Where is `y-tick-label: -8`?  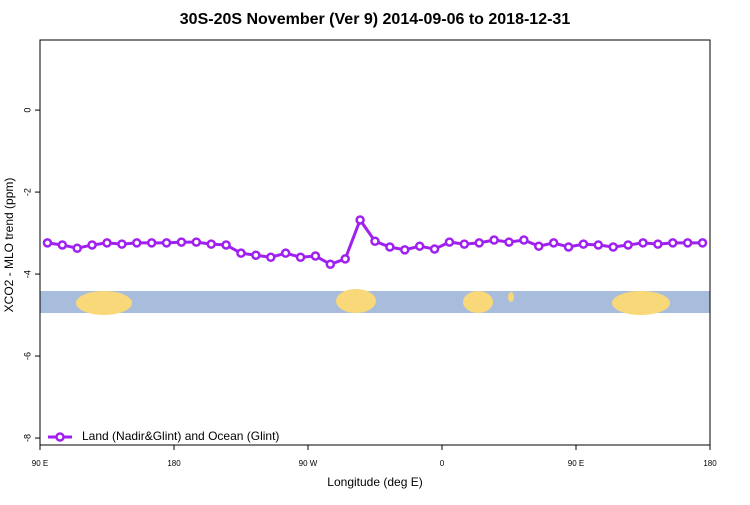
y-tick-label: -8 is located at coordinates (27, 438).